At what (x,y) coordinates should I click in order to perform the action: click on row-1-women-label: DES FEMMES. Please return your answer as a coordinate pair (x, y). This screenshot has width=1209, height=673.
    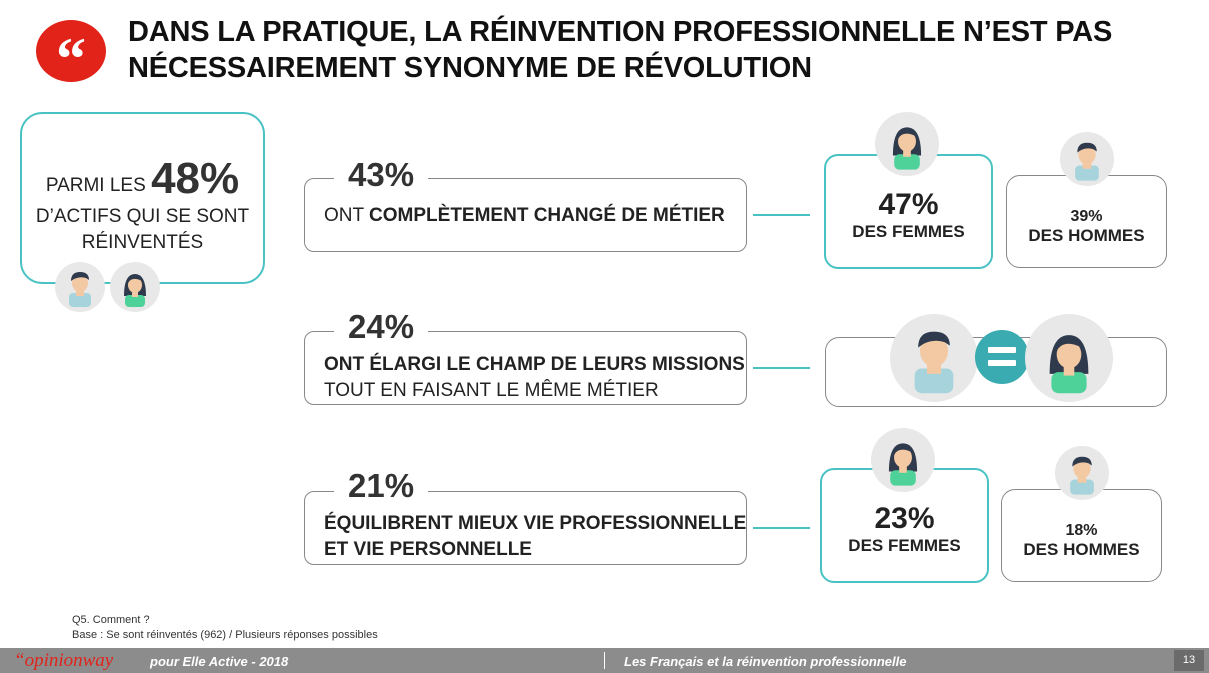
    Looking at the image, I should click on (908, 231).